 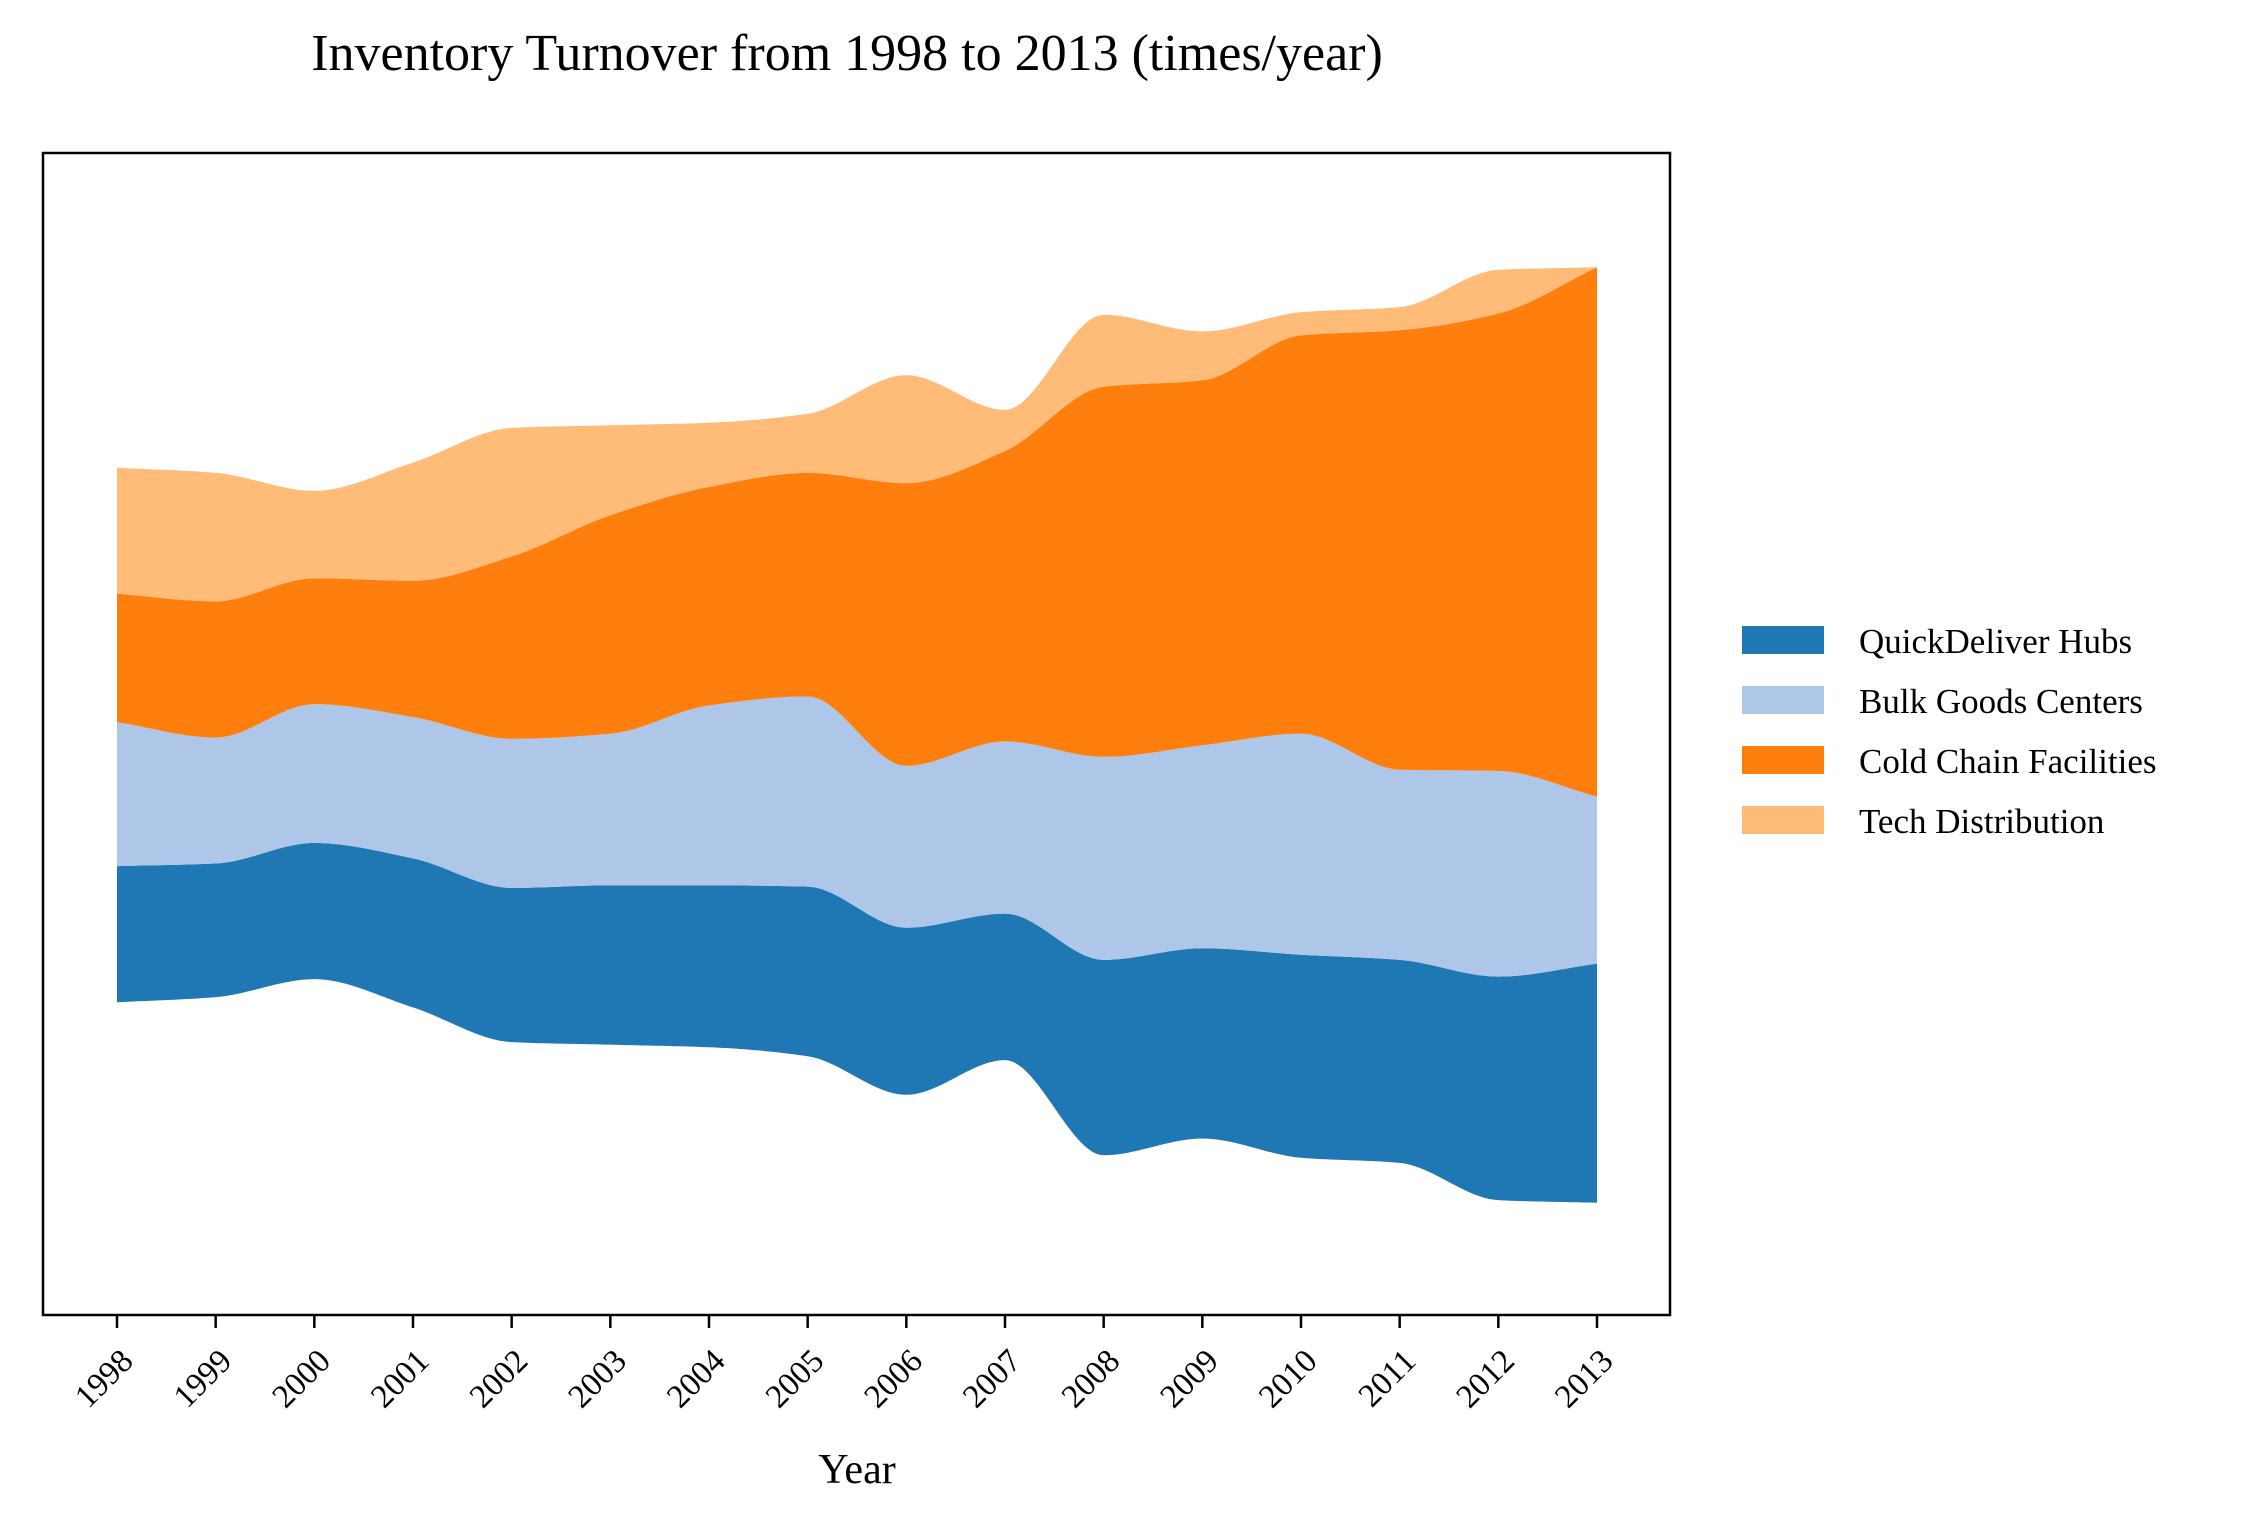 I want to click on legend-label: Cold Chain Facilities, so click(x=2007, y=761).